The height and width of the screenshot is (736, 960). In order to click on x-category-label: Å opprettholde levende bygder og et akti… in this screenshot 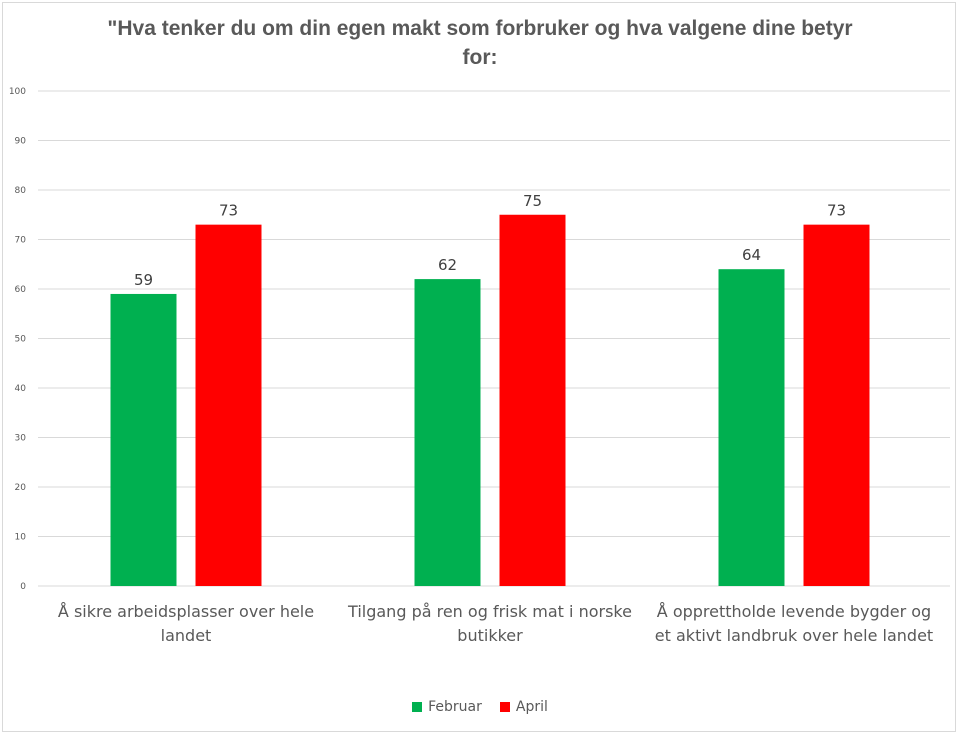, I will do `click(794, 623)`.